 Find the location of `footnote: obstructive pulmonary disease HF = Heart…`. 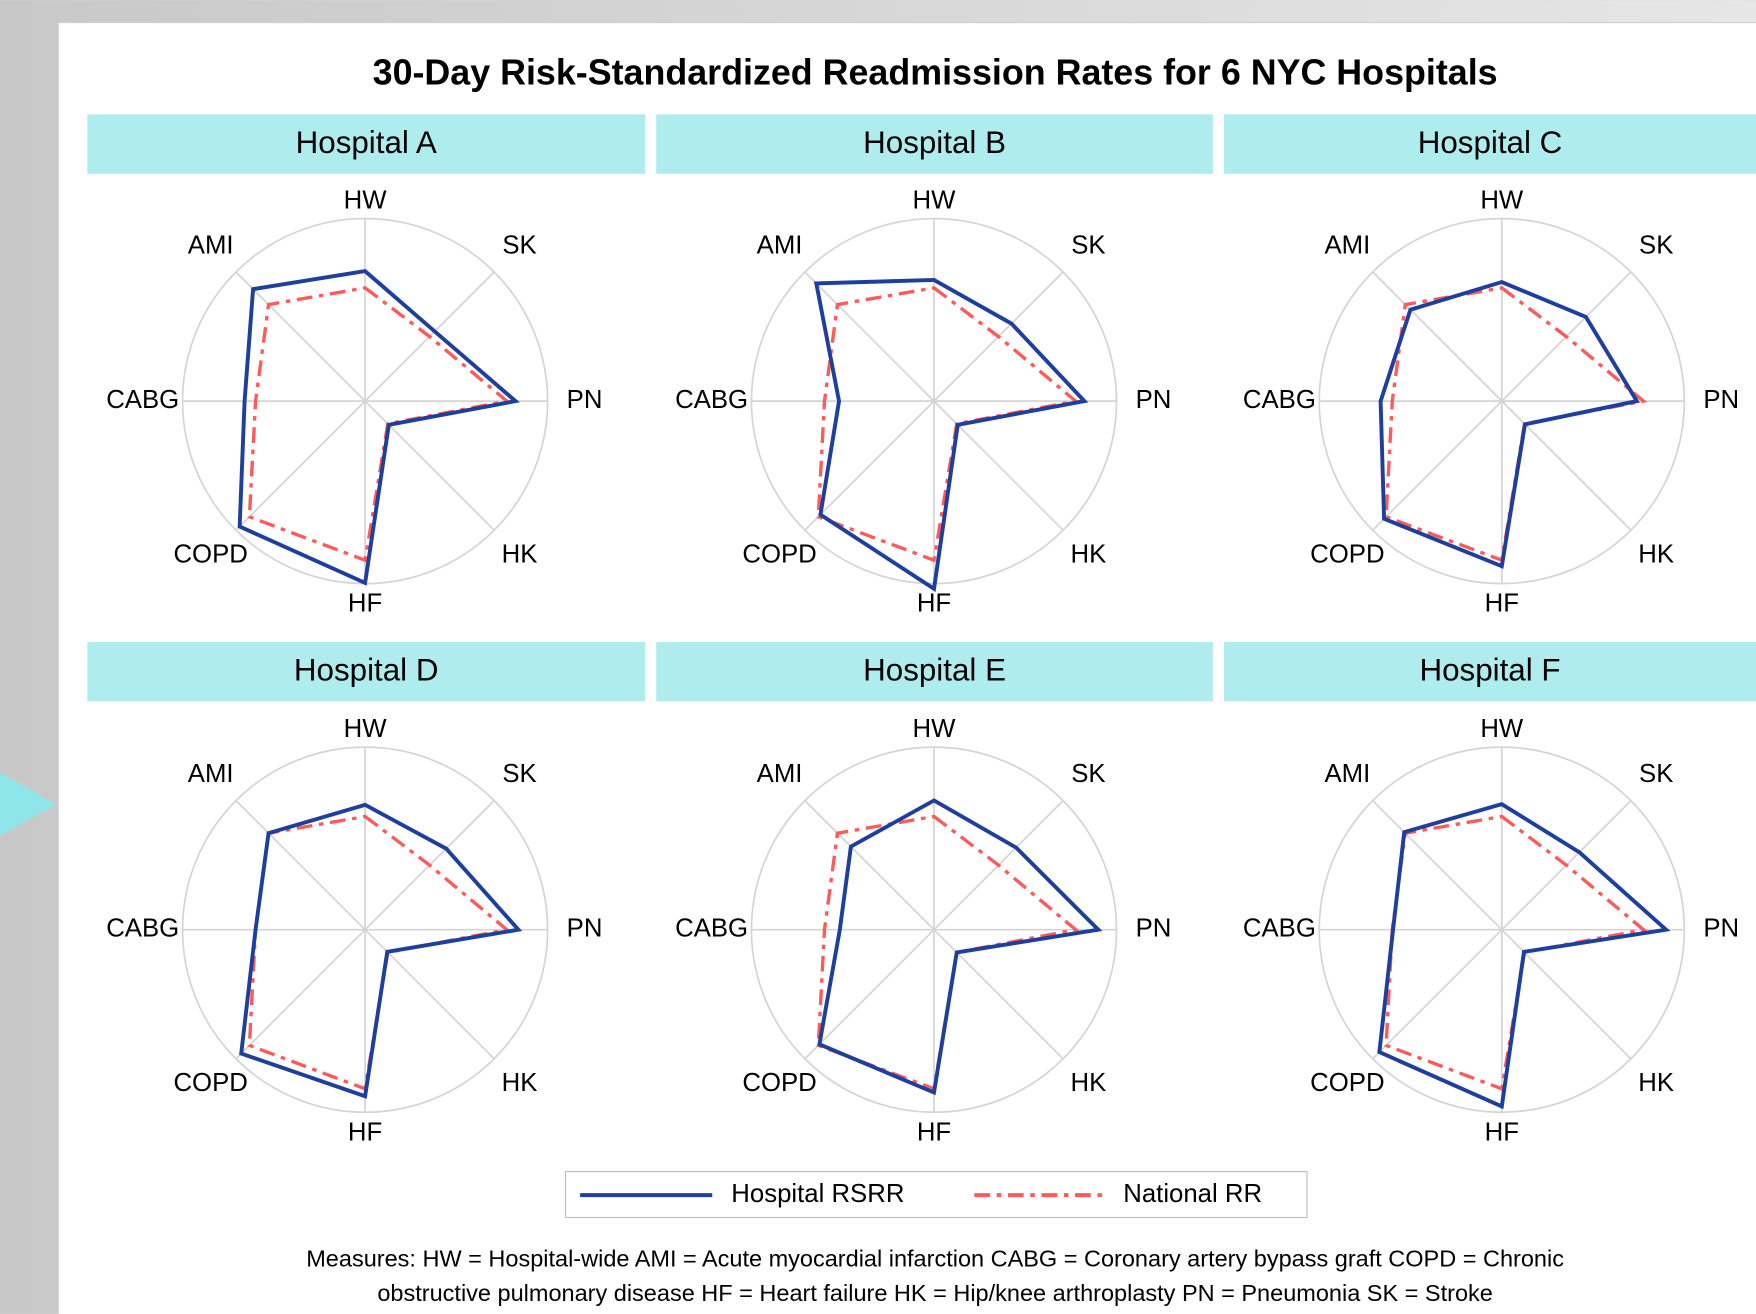

footnote: obstructive pulmonary disease HF = Heart… is located at coordinates (934, 1293).